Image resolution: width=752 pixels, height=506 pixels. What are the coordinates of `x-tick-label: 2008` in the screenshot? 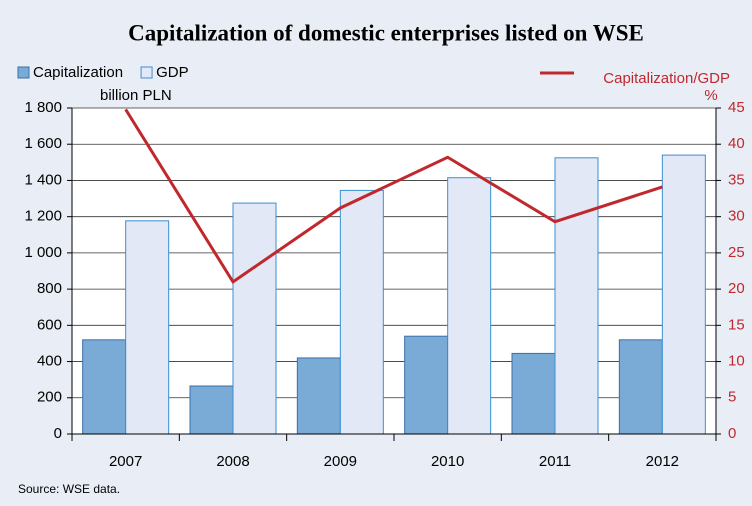 It's located at (232, 461).